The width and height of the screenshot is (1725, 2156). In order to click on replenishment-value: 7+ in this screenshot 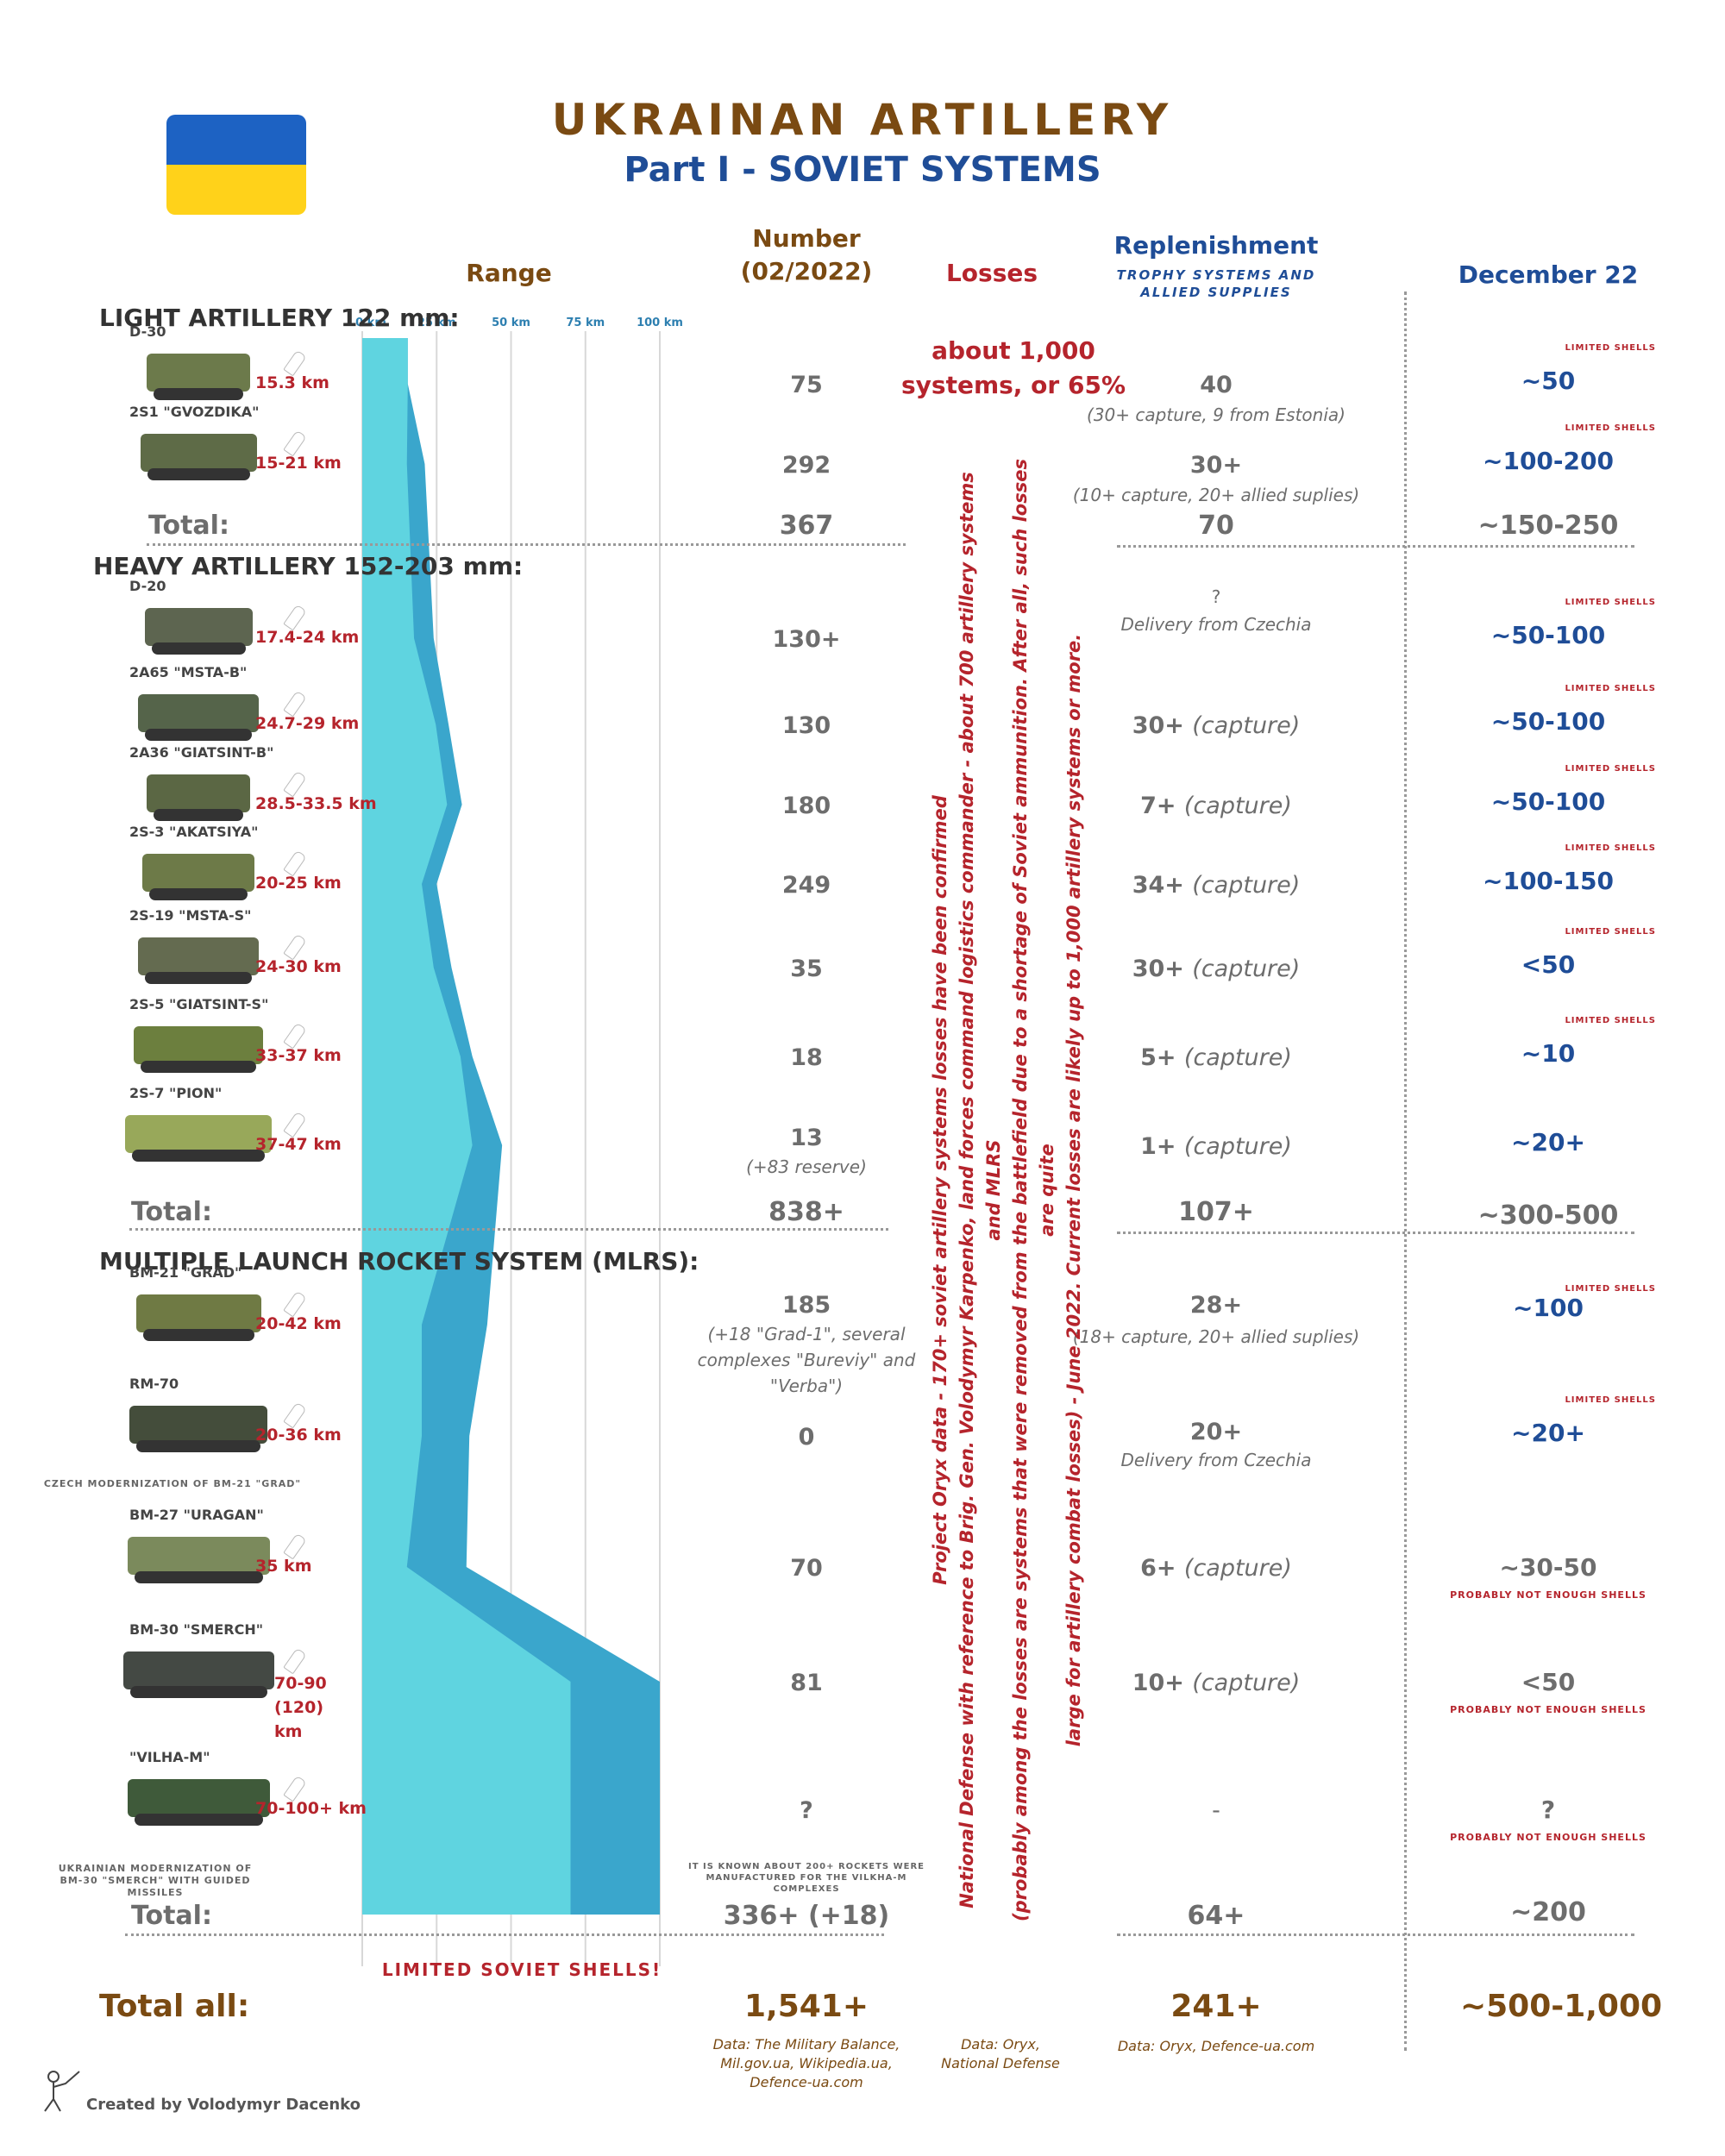, I will do `click(1158, 806)`.